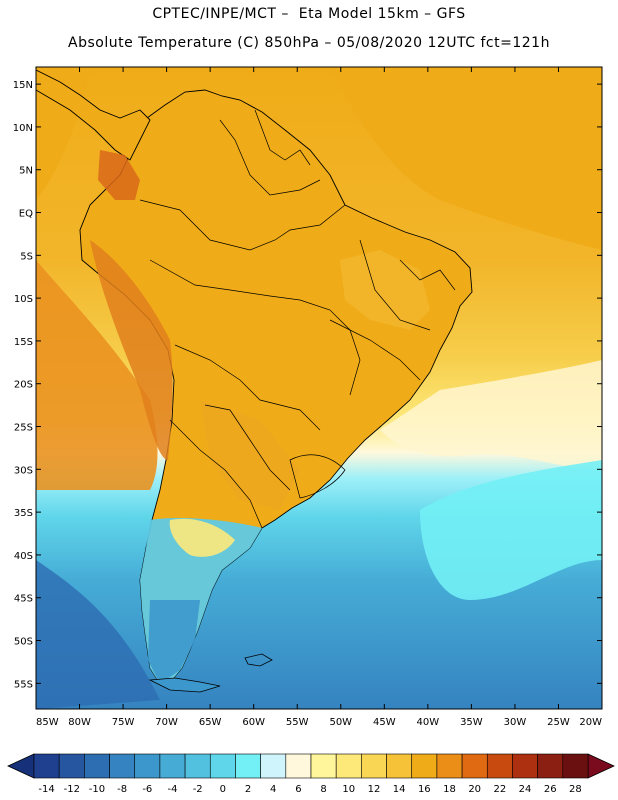 The width and height of the screenshot is (618, 800). I want to click on lon-label: 30W, so click(515, 722).